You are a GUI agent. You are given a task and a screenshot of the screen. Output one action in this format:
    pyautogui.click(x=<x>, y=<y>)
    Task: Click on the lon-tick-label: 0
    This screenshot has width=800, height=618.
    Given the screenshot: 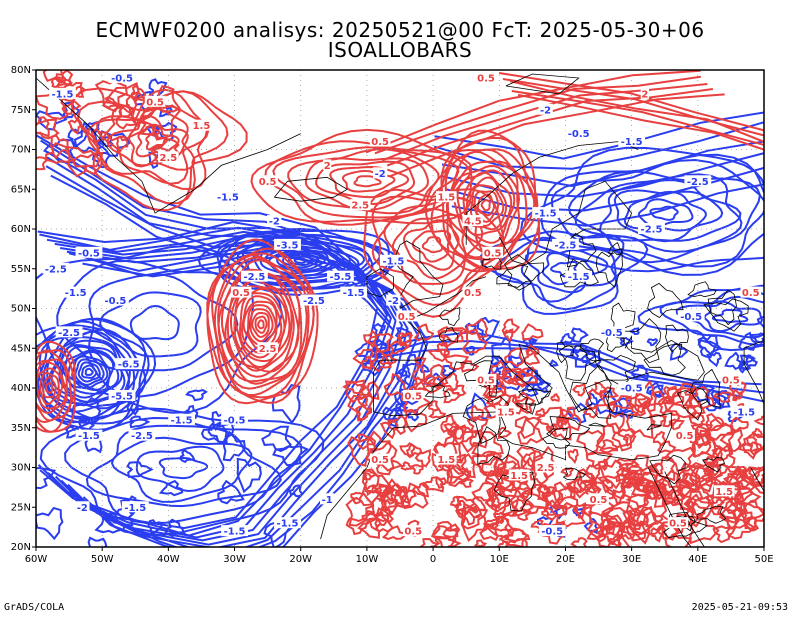 What is the action you would take?
    pyautogui.click(x=433, y=559)
    